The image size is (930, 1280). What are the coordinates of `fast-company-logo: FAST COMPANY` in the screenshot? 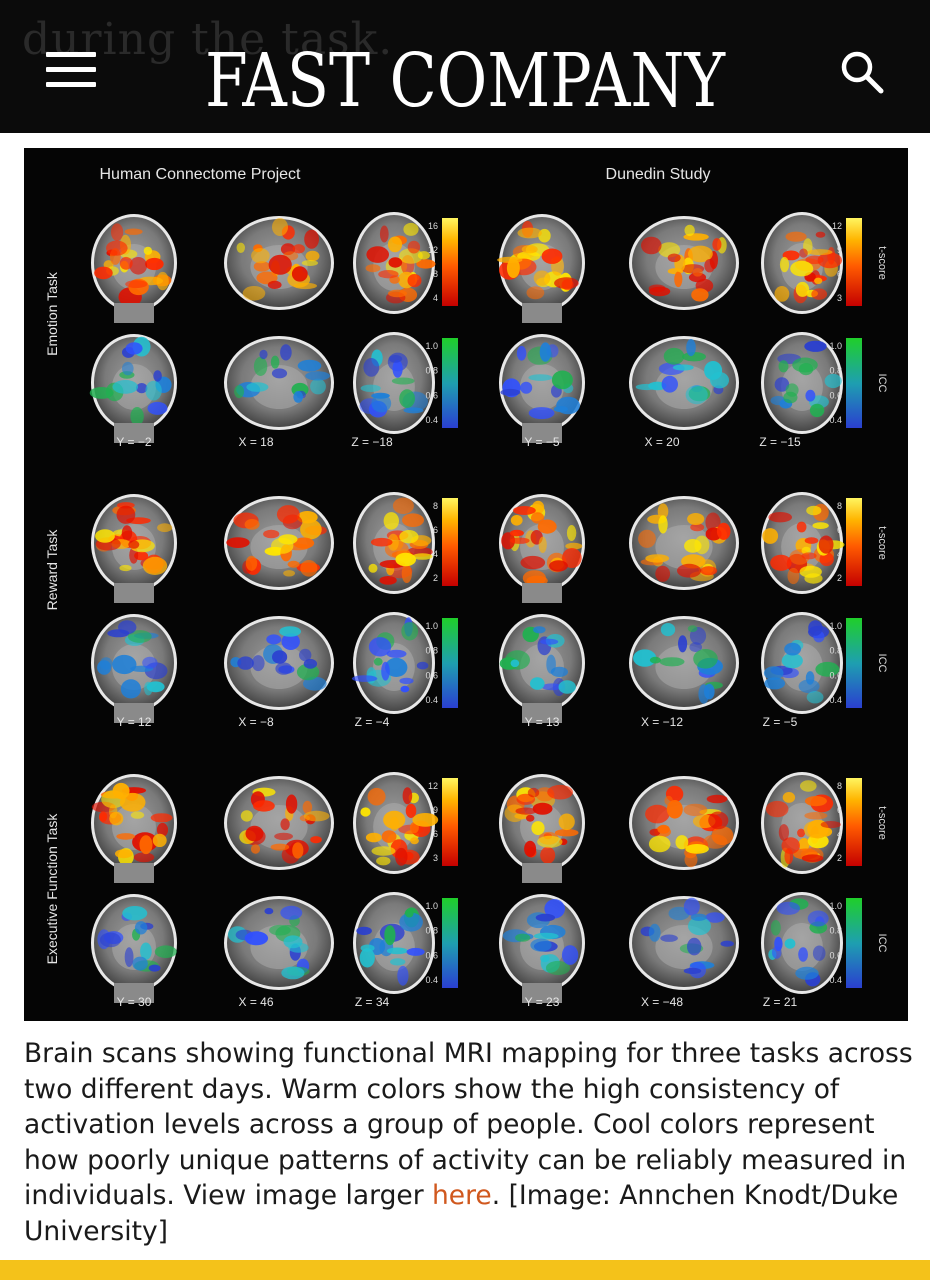 It's located at (465, 68).